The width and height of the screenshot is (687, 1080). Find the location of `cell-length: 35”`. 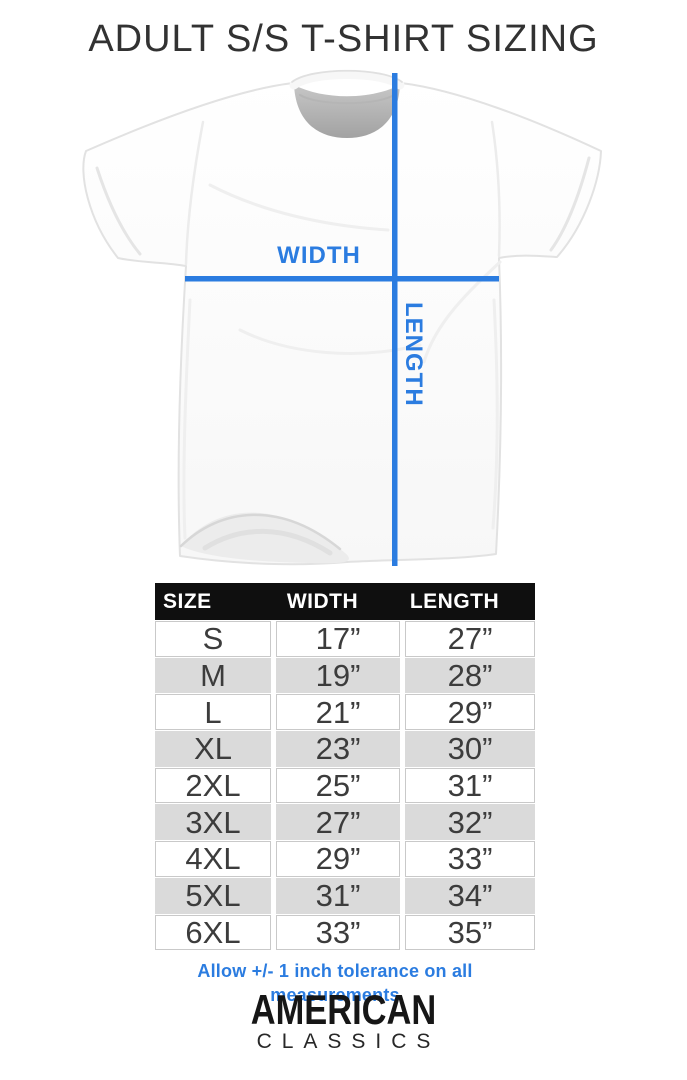

cell-length: 35” is located at coordinates (470, 932).